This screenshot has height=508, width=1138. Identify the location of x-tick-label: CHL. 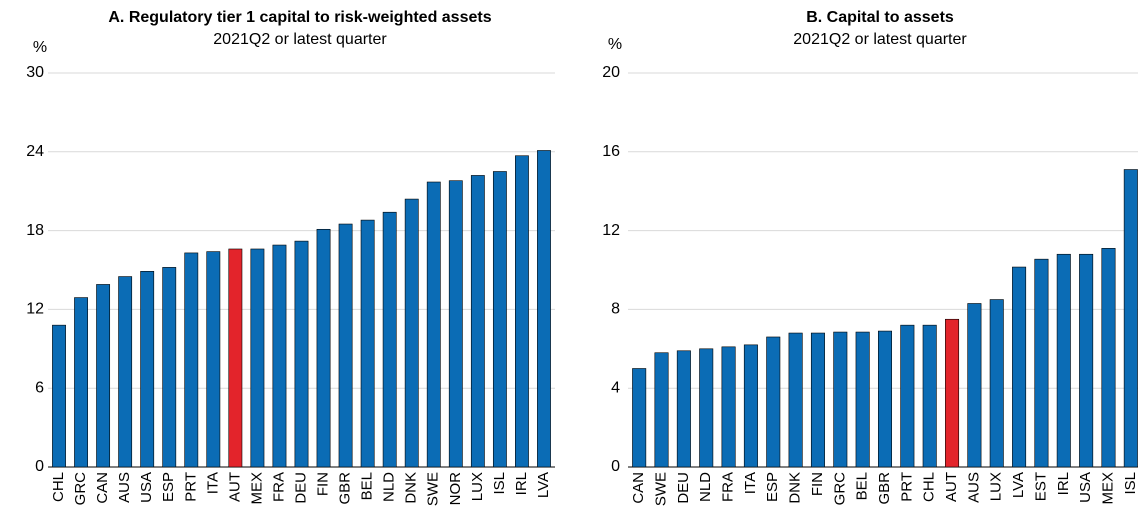
(58, 487).